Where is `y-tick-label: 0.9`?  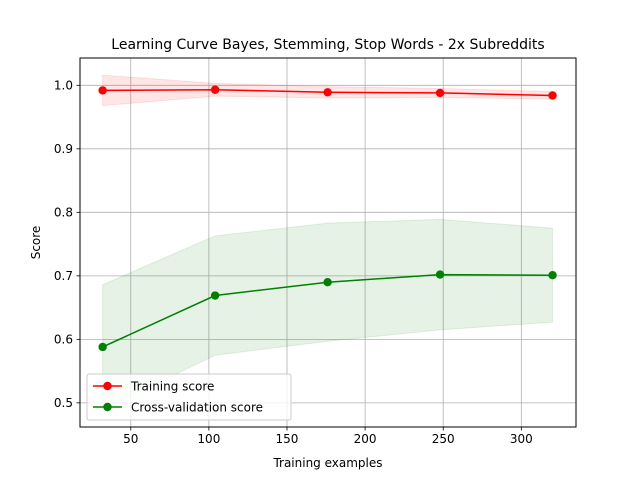 y-tick-label: 0.9 is located at coordinates (63, 149).